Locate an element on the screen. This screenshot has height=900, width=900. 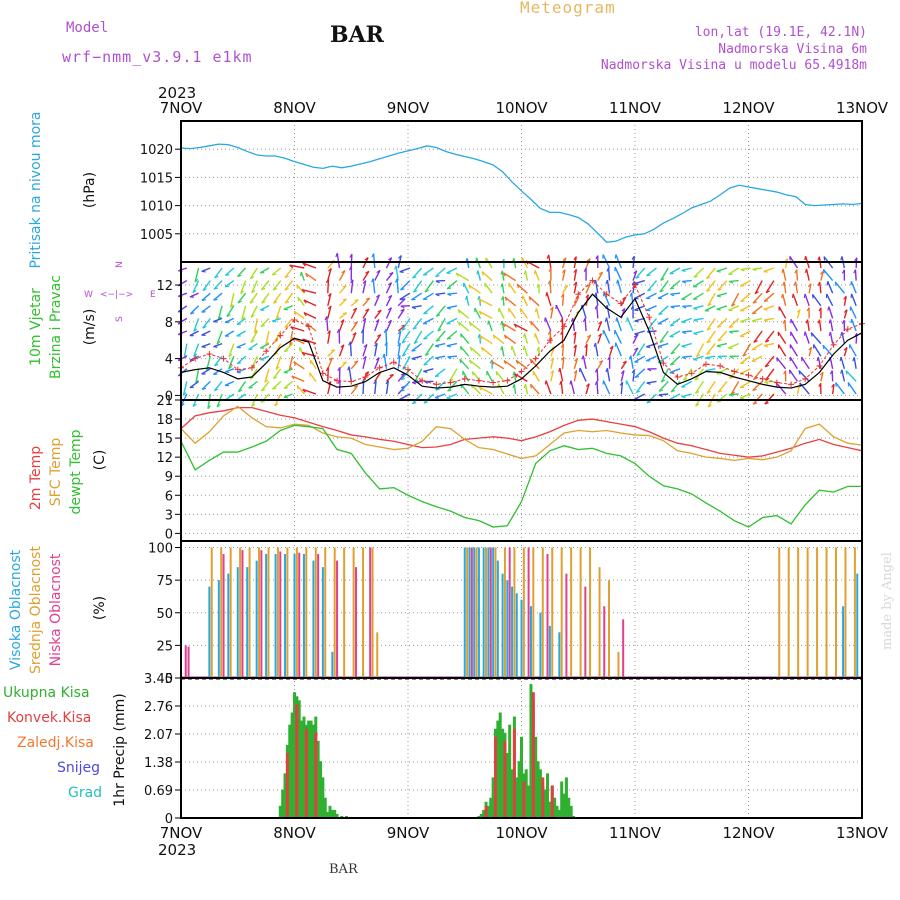
y-tick-label-precip: 2.07 is located at coordinates (158, 735).